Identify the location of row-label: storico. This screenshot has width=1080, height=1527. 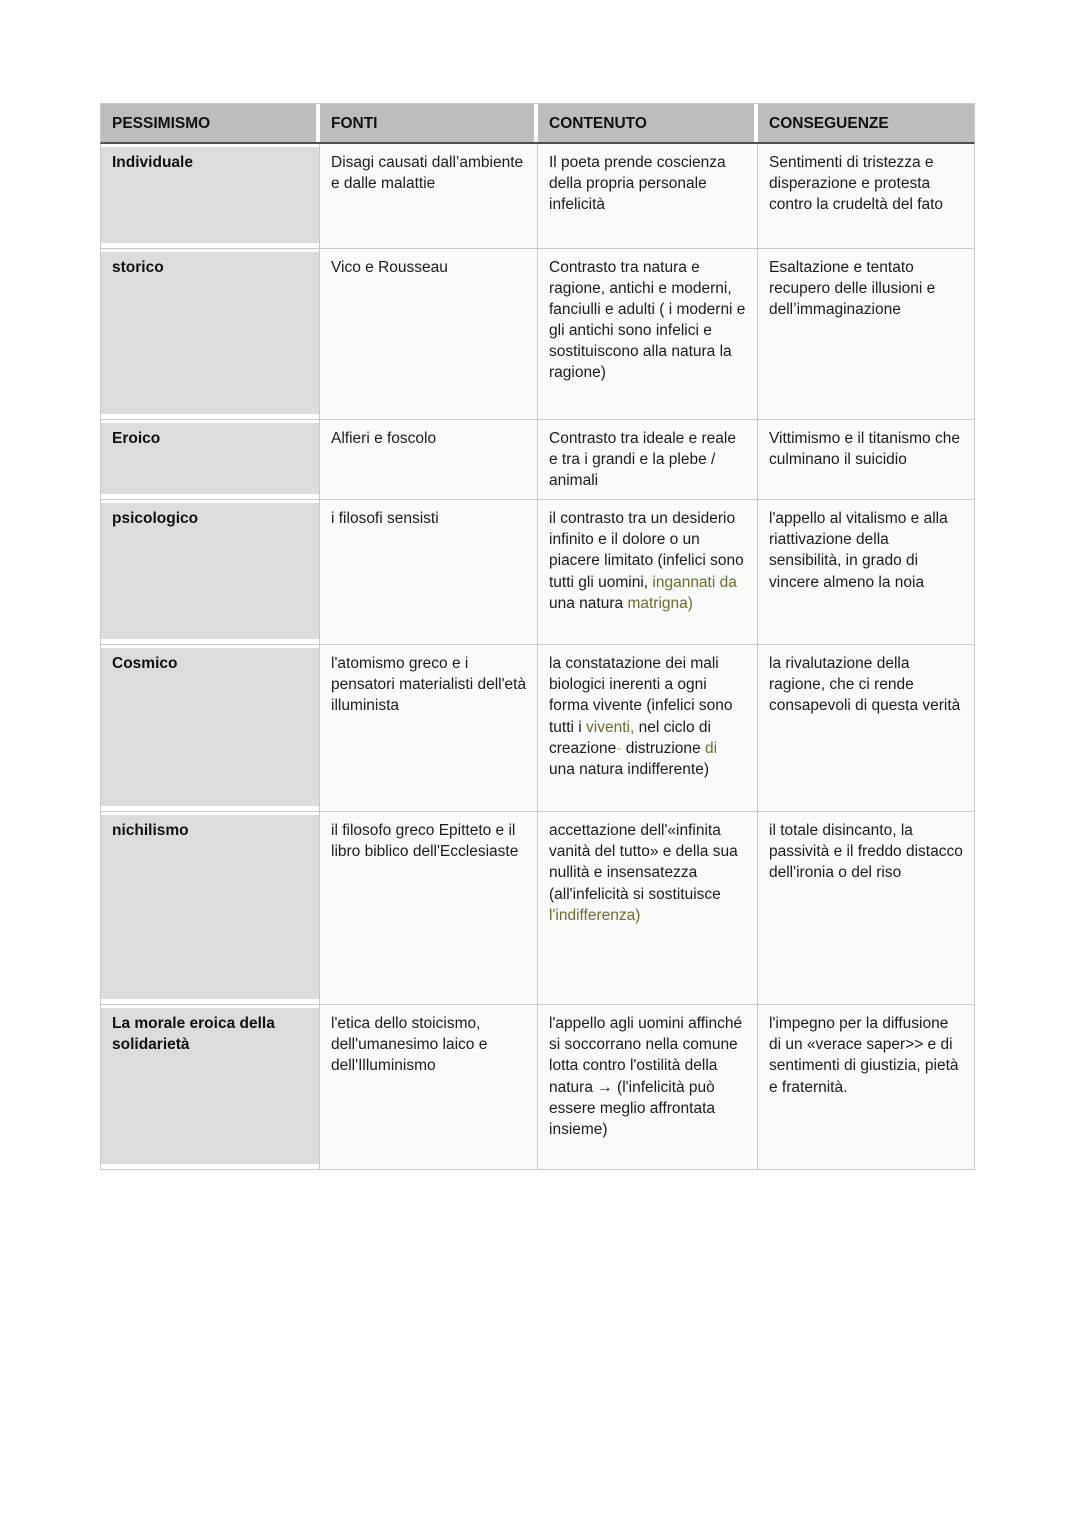
(138, 268).